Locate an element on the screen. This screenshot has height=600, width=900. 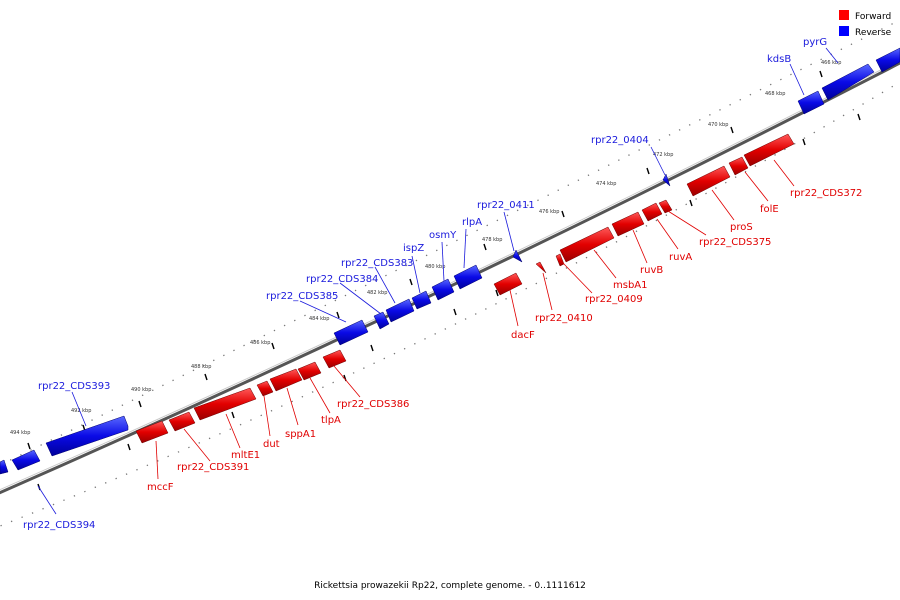
legend: Forward Reverse is located at coordinates (865, 24).